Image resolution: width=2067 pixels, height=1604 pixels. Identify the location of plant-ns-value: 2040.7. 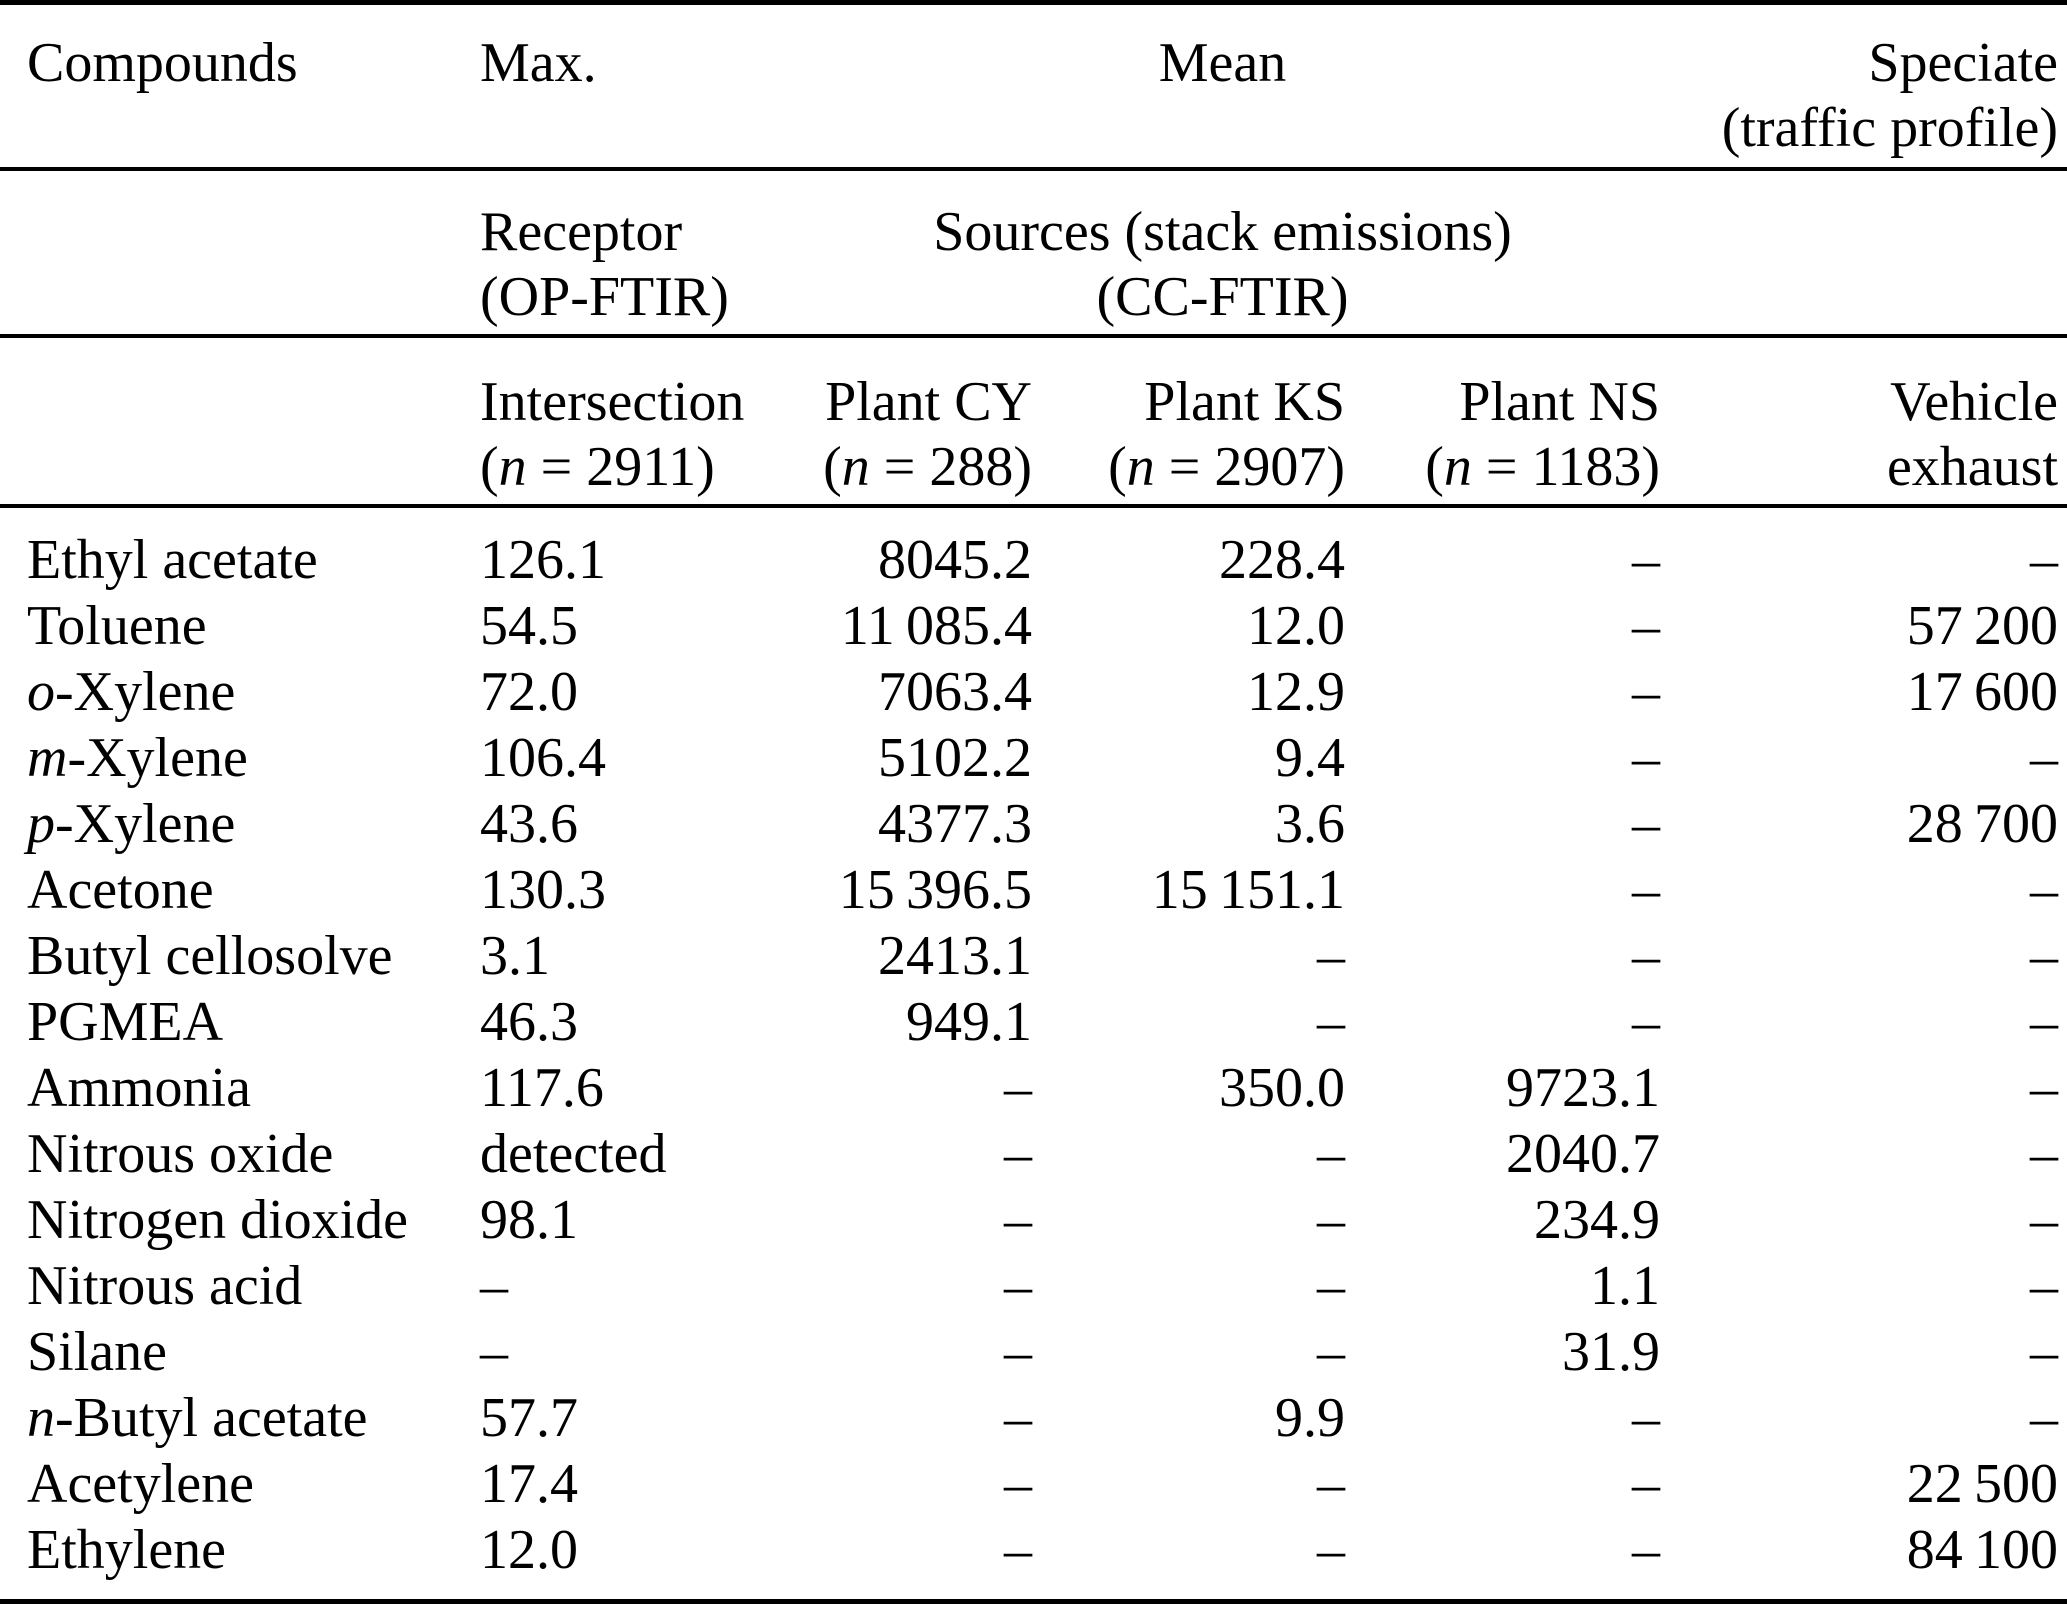
(1583, 1154).